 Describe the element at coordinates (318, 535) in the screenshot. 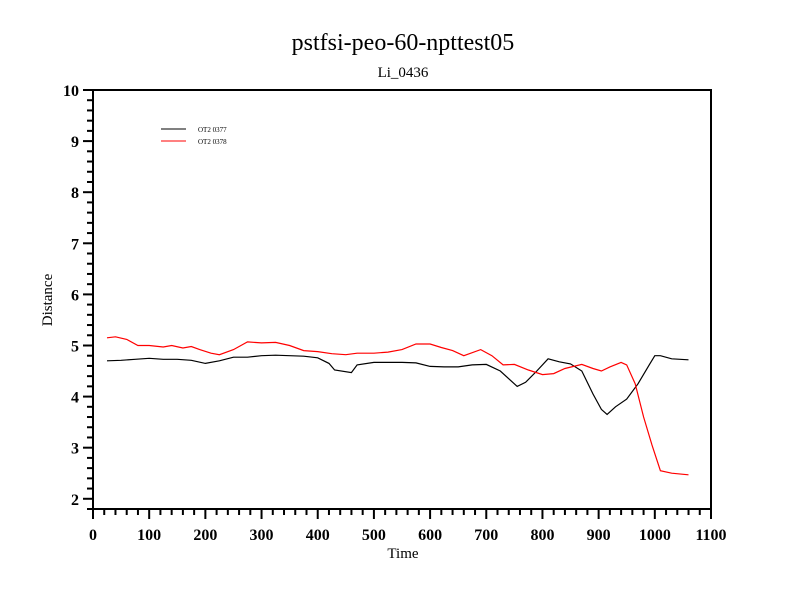

I see `x-tick-label: 400` at that location.